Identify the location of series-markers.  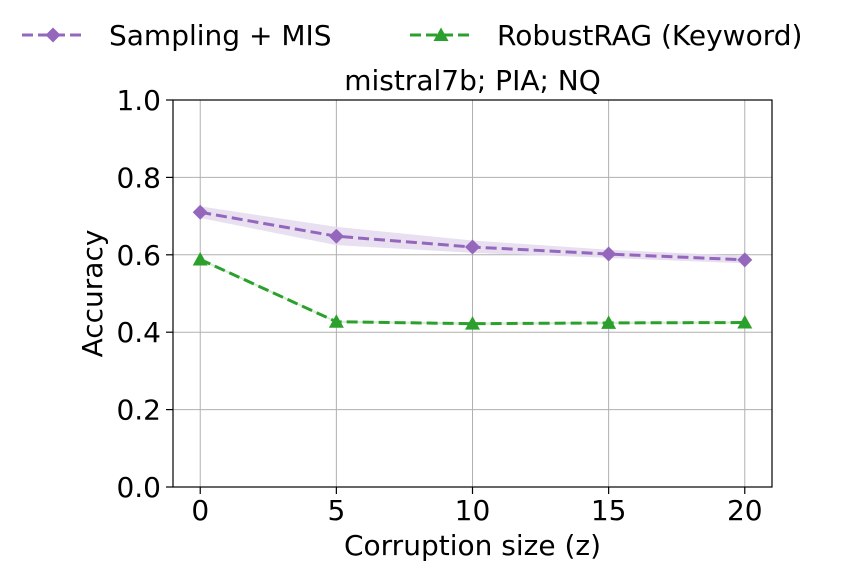
(472, 267).